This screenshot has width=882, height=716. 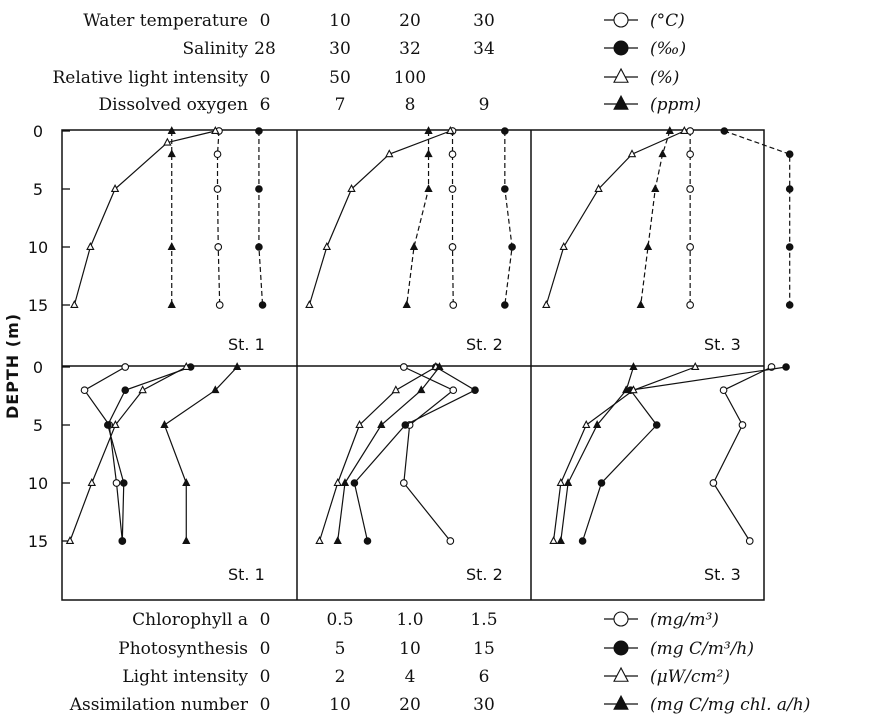 What do you see at coordinates (165, 21) in the screenshot?
I see `scale-label: Water temperature` at bounding box center [165, 21].